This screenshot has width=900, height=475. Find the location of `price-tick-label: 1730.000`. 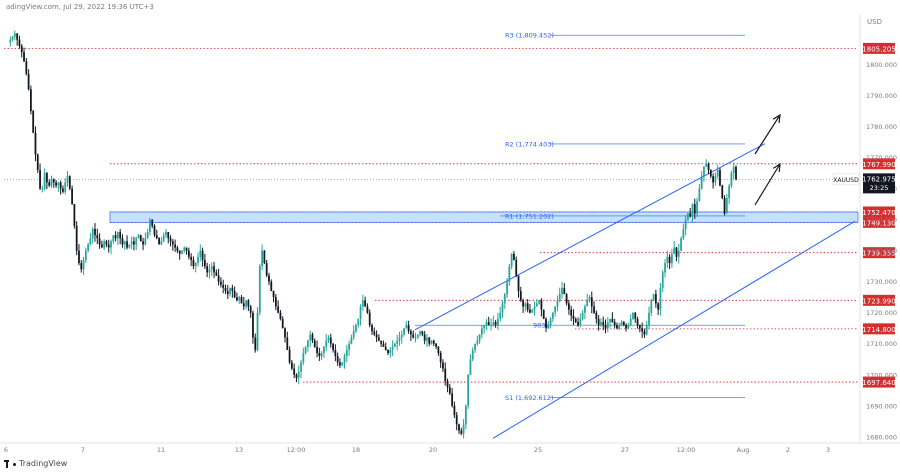

price-tick-label: 1730.000 is located at coordinates (881, 282).